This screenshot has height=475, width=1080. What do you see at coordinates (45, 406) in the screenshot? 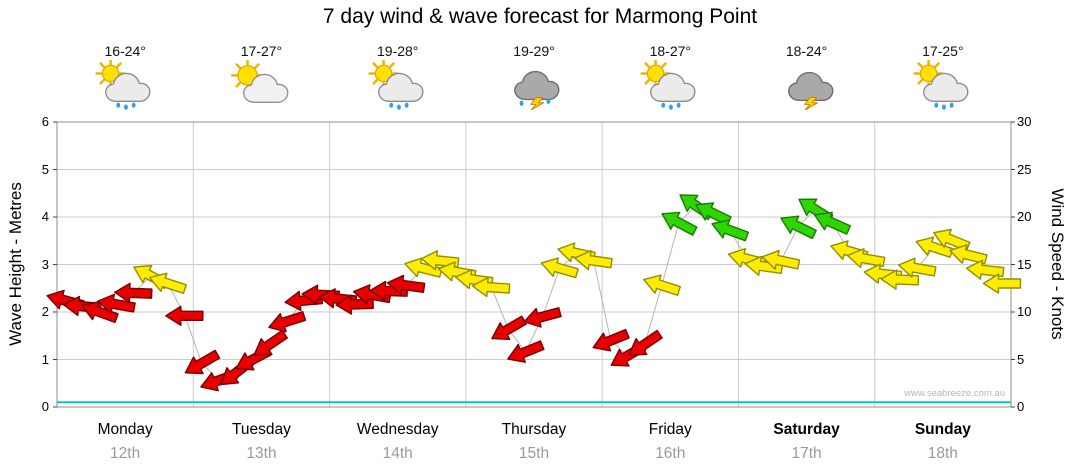
I see `left-axis-tick-label: 0` at bounding box center [45, 406].